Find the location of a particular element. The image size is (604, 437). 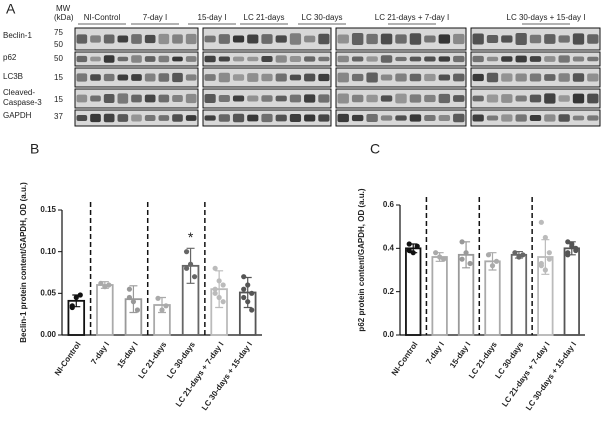

protein-label: Caspase-3 is located at coordinates (22, 102).